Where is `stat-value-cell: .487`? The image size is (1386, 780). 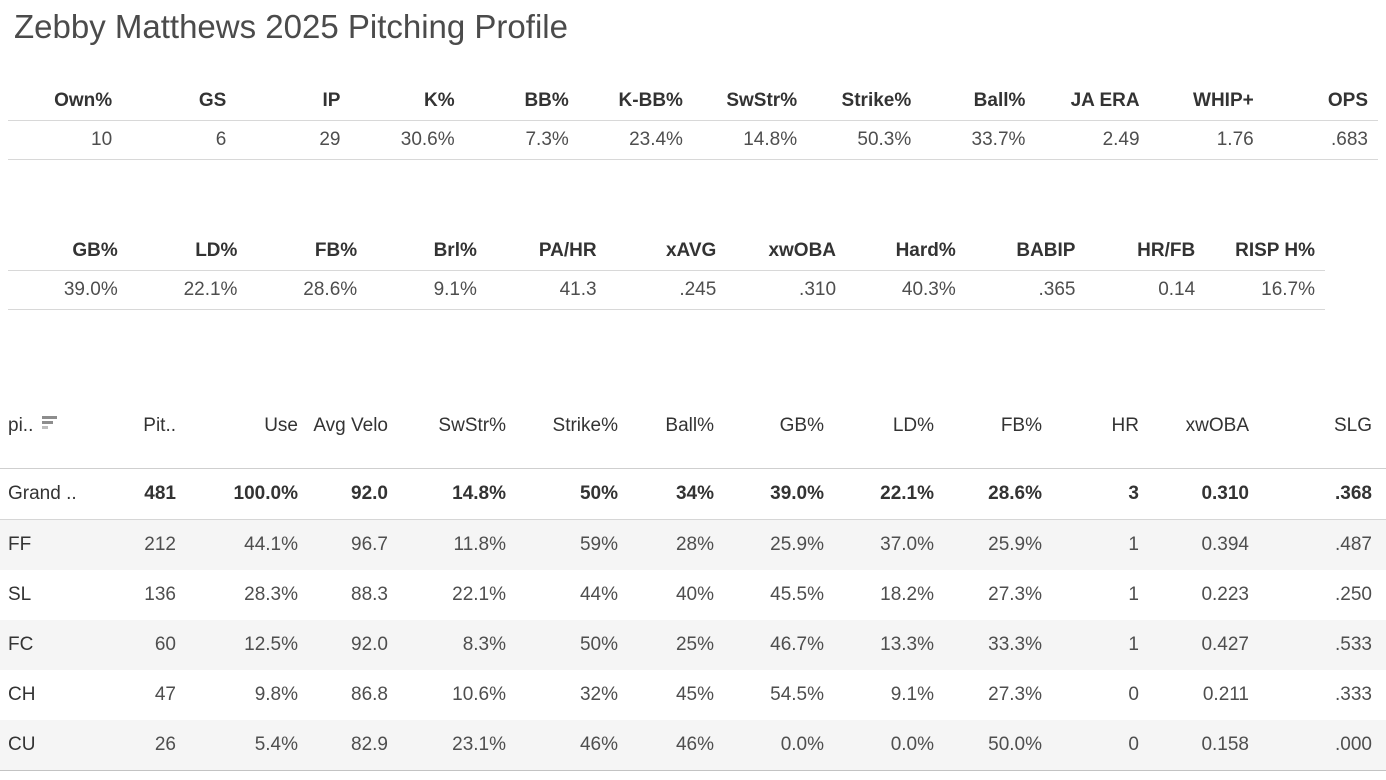 stat-value-cell: .487 is located at coordinates (1353, 544).